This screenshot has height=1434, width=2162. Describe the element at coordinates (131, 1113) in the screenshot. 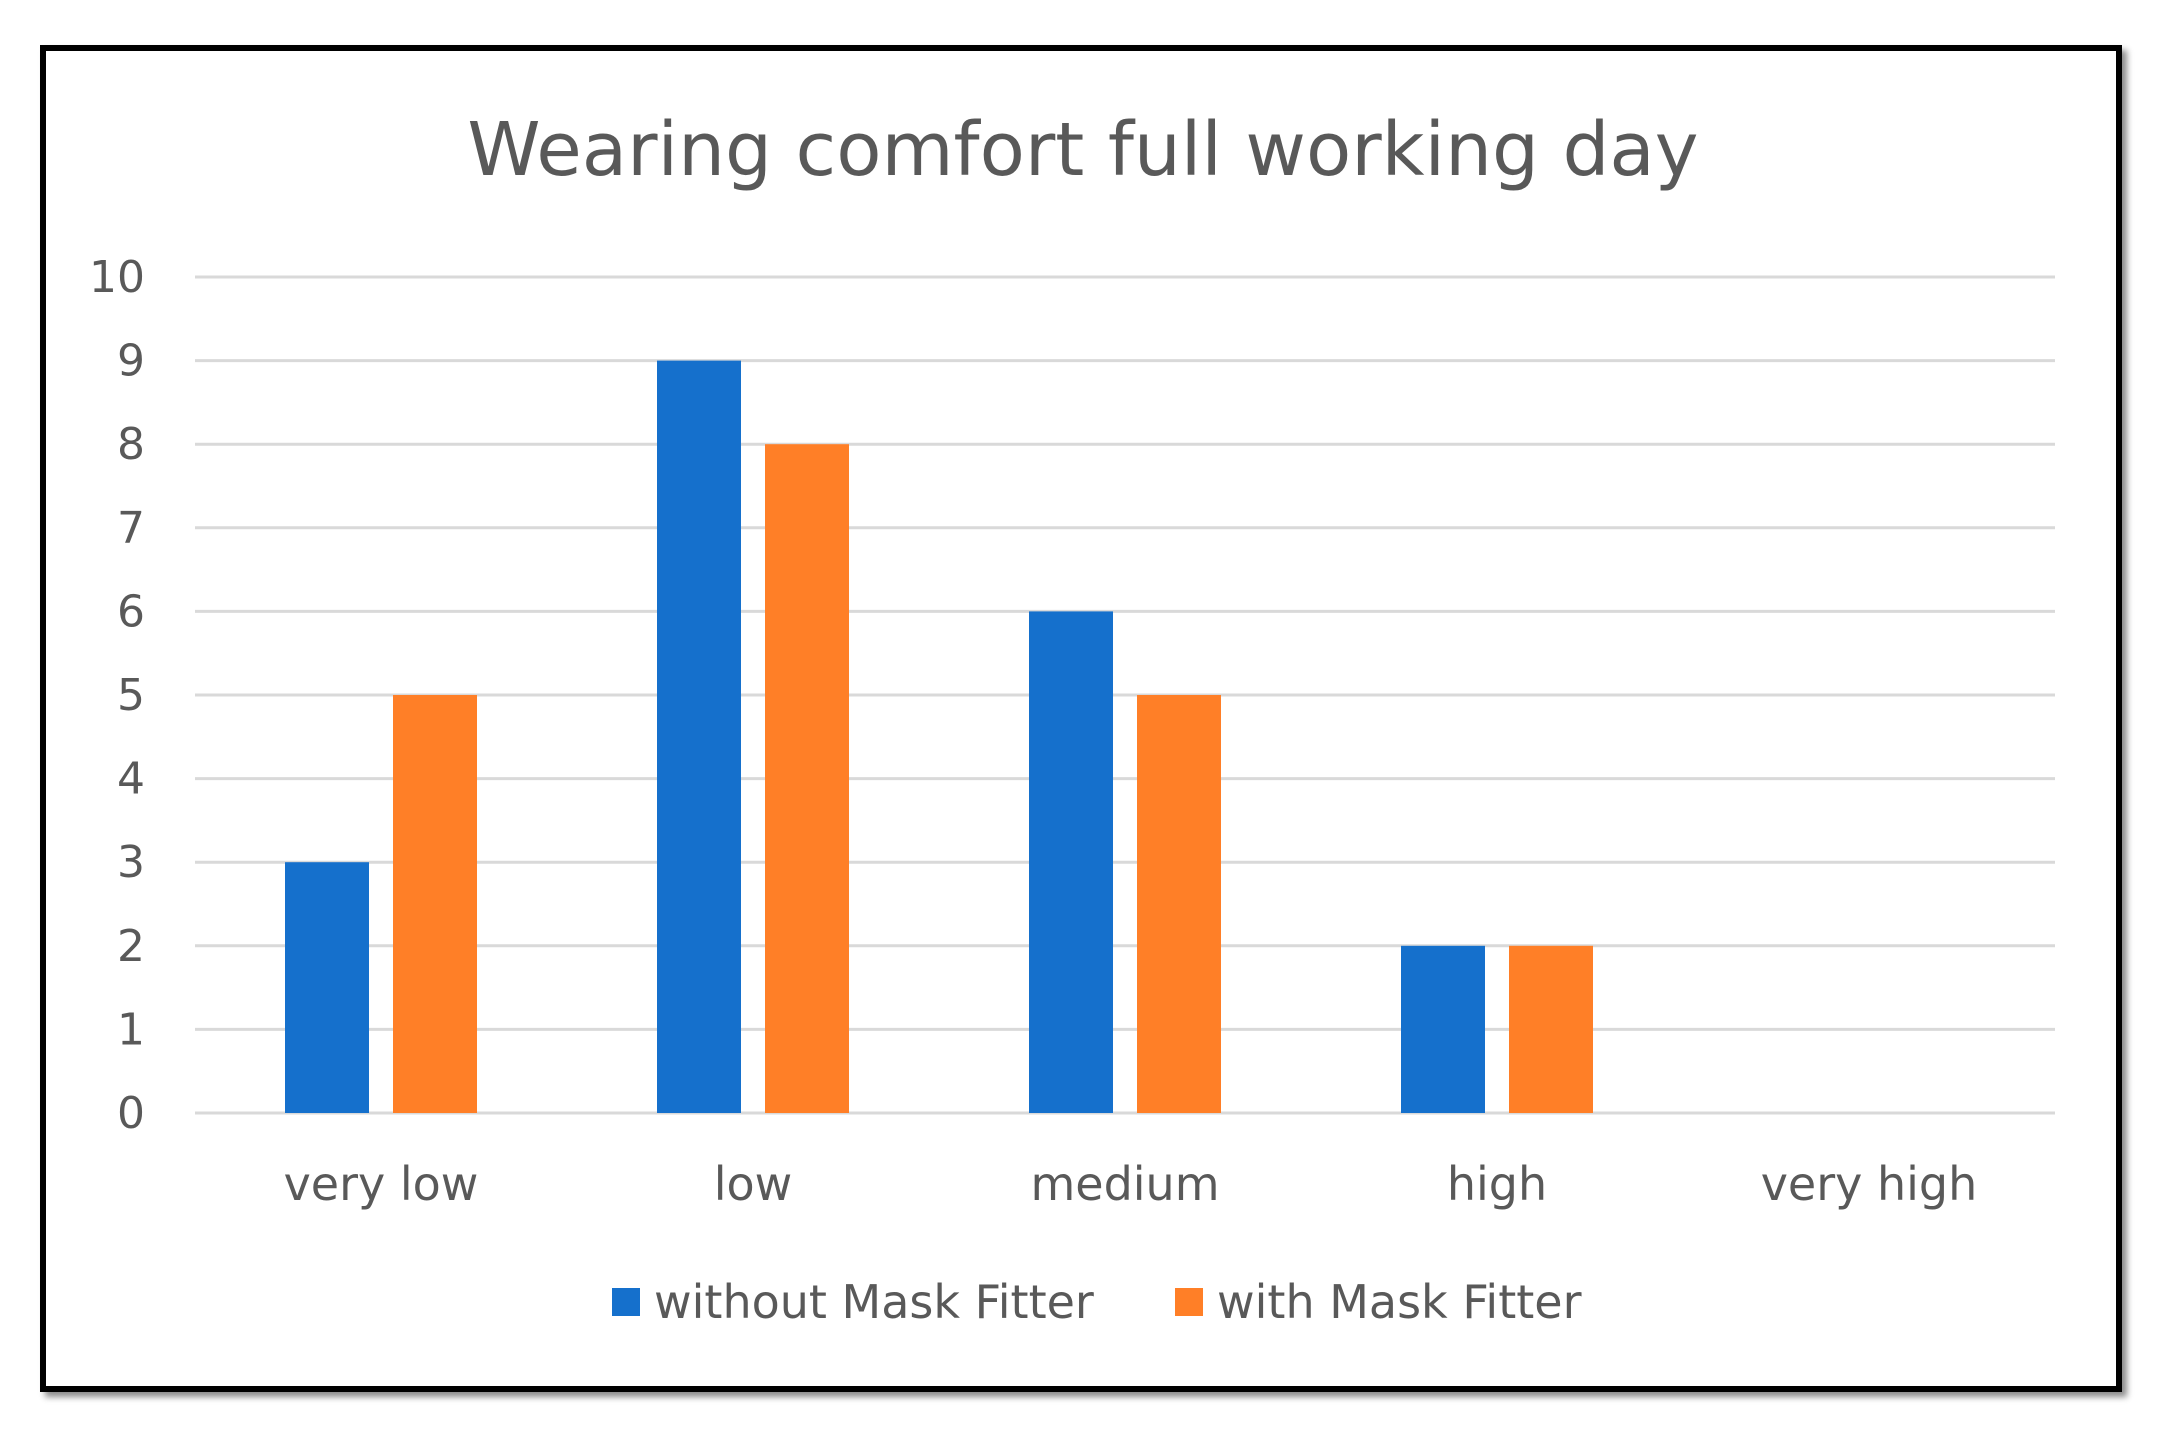

I see `y-tick-label-0: 0` at that location.